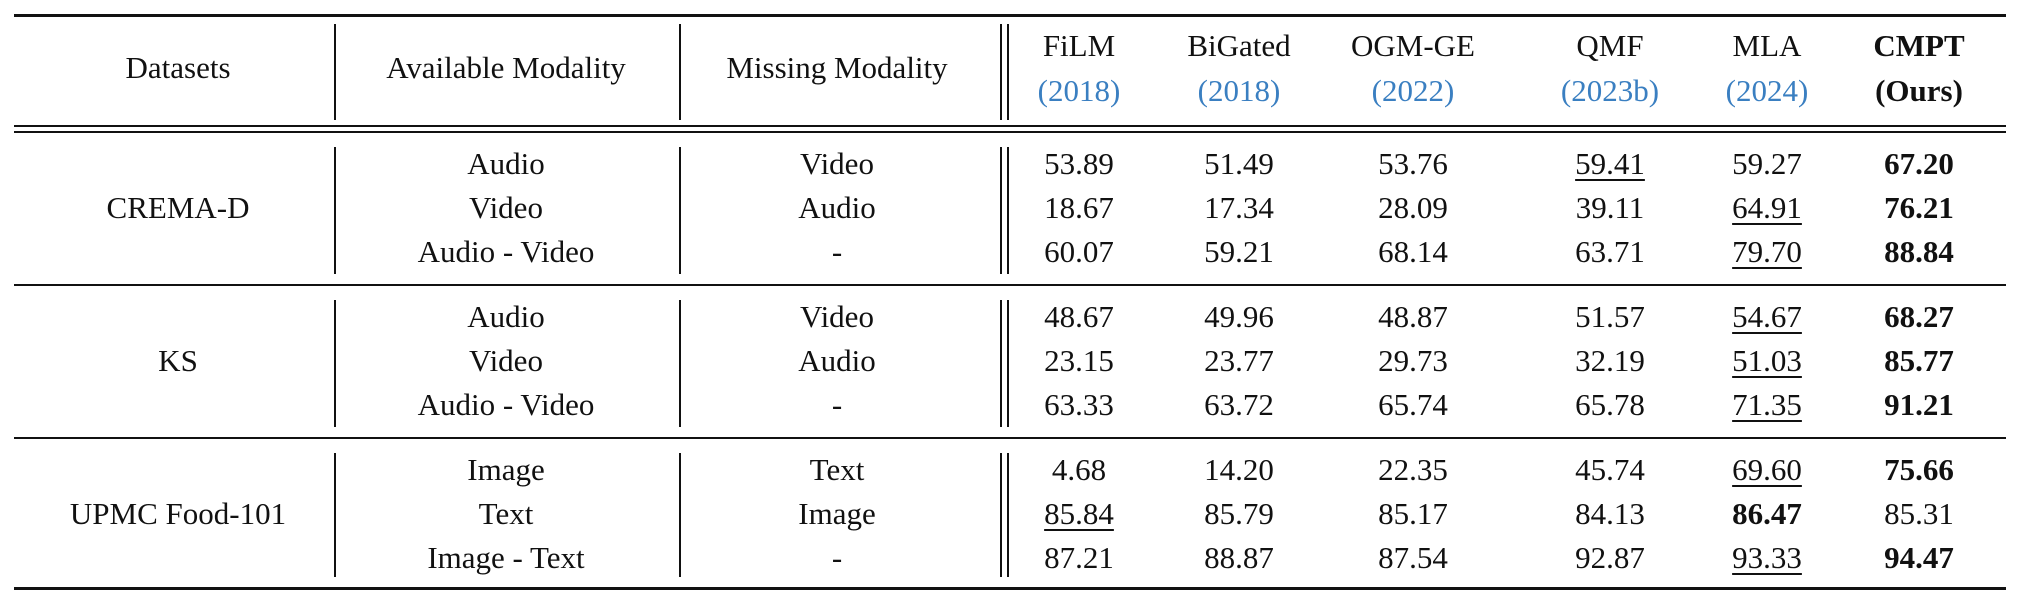  I want to click on score-cell: 67.20, so click(1919, 163).